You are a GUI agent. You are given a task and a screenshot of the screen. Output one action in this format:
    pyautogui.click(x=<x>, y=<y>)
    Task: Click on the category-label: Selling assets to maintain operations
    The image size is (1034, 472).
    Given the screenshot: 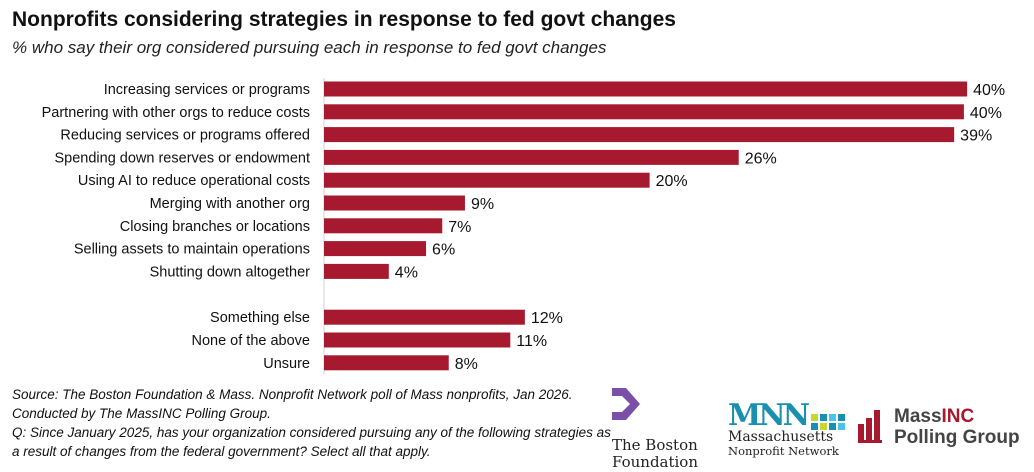 What is the action you would take?
    pyautogui.click(x=192, y=250)
    